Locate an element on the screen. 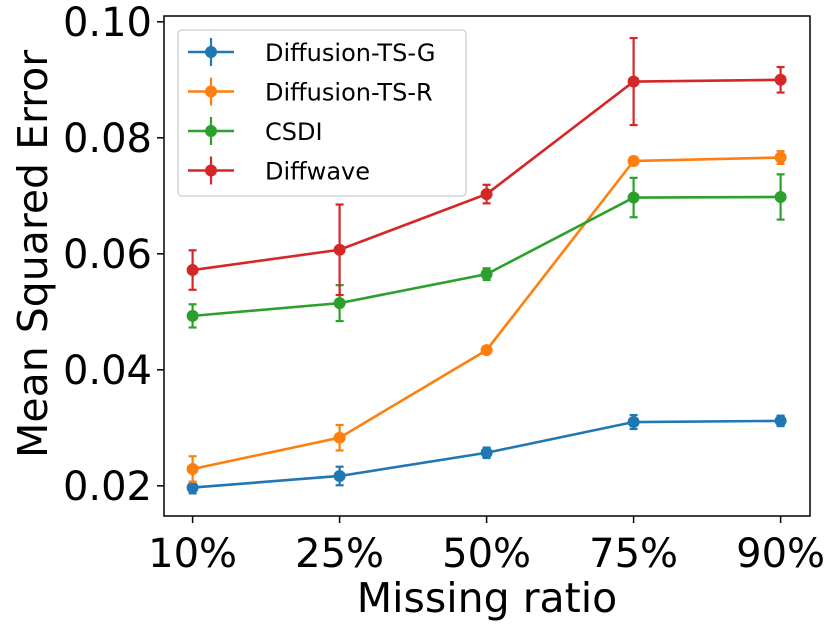 The height and width of the screenshot is (627, 830). x-axis-label: Missing ratio is located at coordinates (487, 598).